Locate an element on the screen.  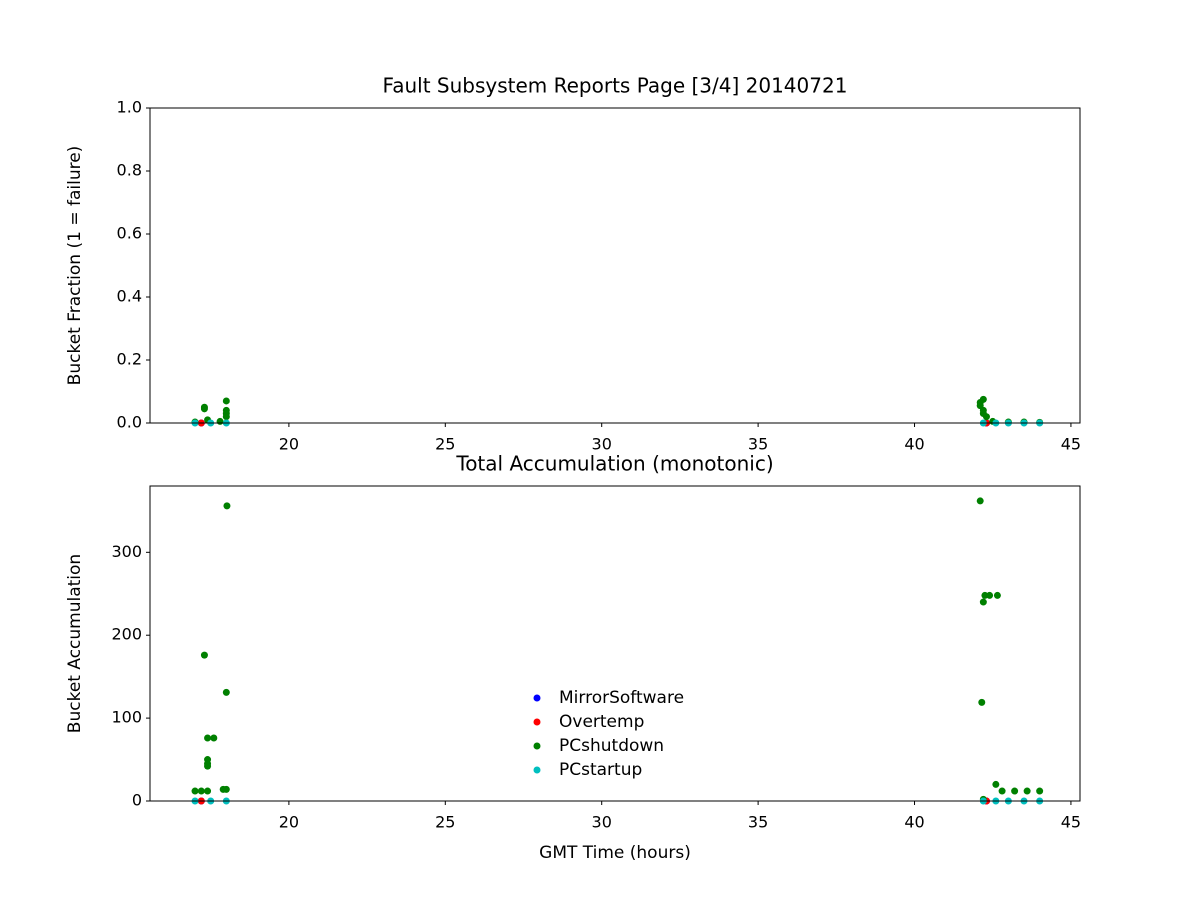
y-tick-label: 0 is located at coordinates (137, 800).